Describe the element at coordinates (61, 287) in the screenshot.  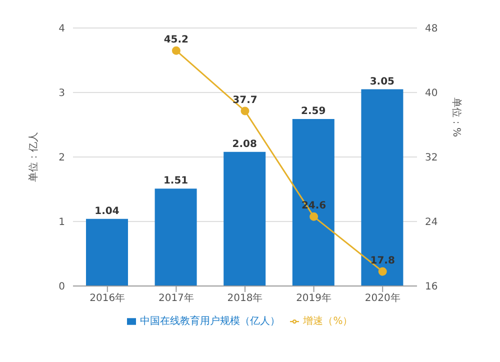
I see `y-tick-label: 0` at that location.